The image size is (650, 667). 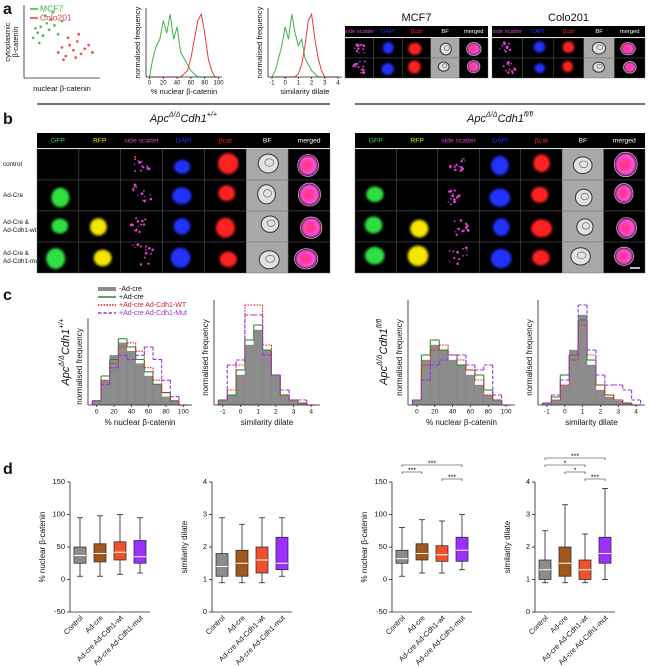 What do you see at coordinates (583, 140) in the screenshot?
I see `channel-label: BF` at bounding box center [583, 140].